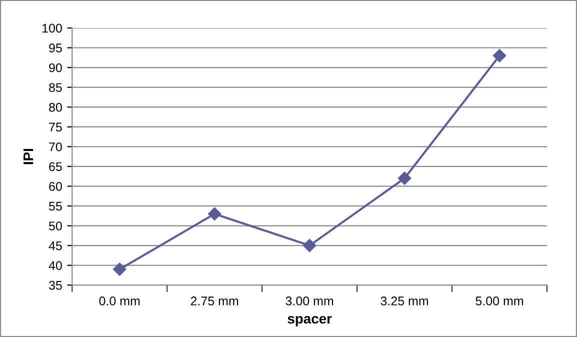 The width and height of the screenshot is (577, 337). I want to click on y-tick-label: 70, so click(55, 147).